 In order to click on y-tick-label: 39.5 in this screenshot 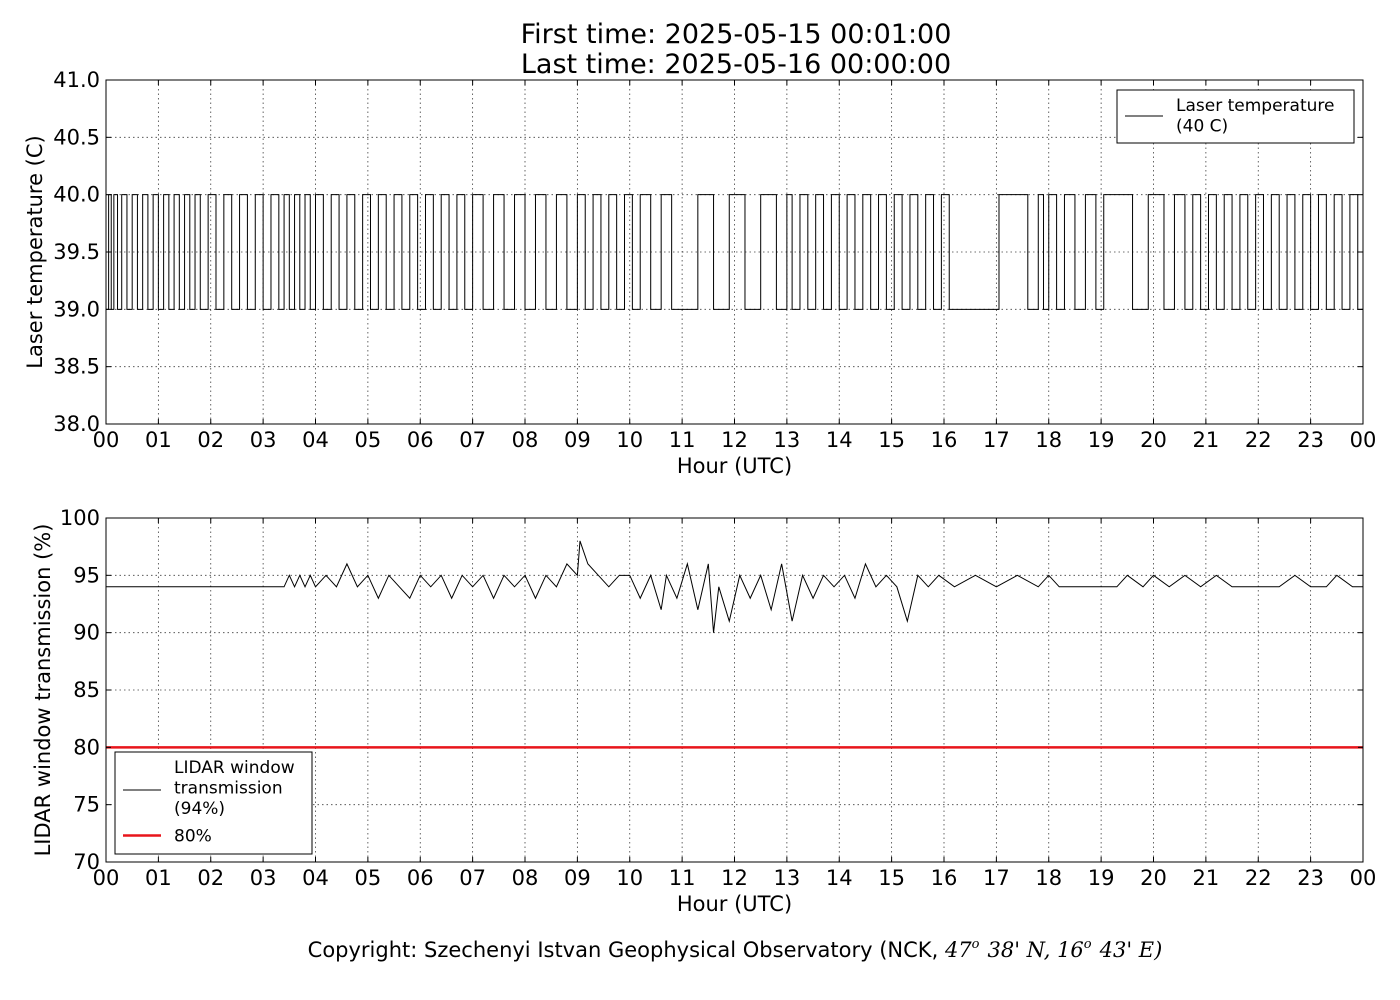, I will do `click(76, 252)`.